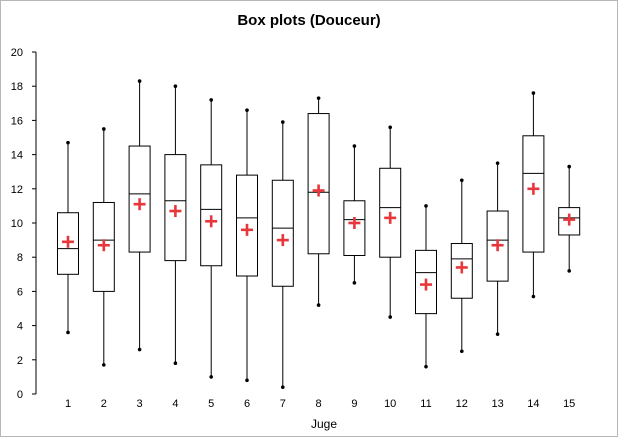 This screenshot has width=618, height=437. What do you see at coordinates (211, 404) in the screenshot?
I see `x-tick-label: 5` at bounding box center [211, 404].